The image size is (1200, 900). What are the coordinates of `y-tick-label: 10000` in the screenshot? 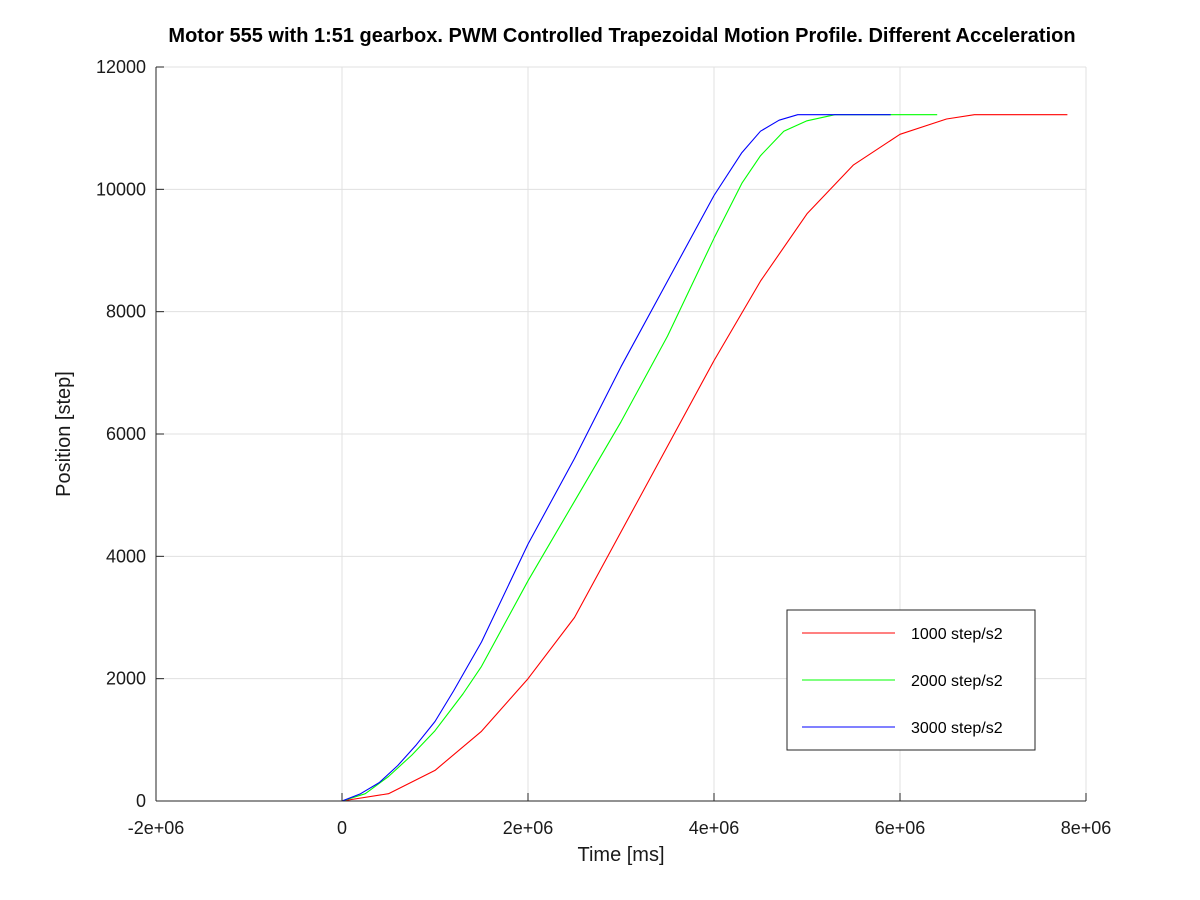 It's located at (121, 189).